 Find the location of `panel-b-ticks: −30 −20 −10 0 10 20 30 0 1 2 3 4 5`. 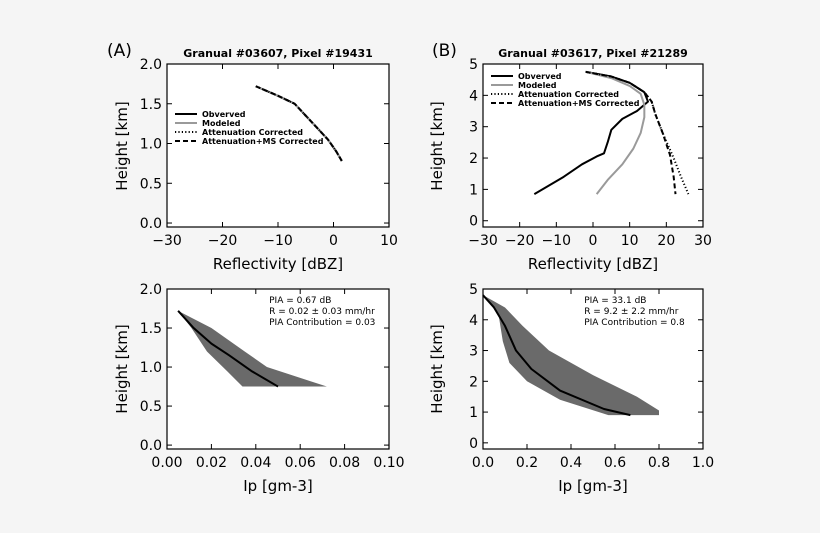

panel-b-ticks: −30 −20 −10 0 10 20 30 0 1 2 3 4 5 is located at coordinates (590, 153).